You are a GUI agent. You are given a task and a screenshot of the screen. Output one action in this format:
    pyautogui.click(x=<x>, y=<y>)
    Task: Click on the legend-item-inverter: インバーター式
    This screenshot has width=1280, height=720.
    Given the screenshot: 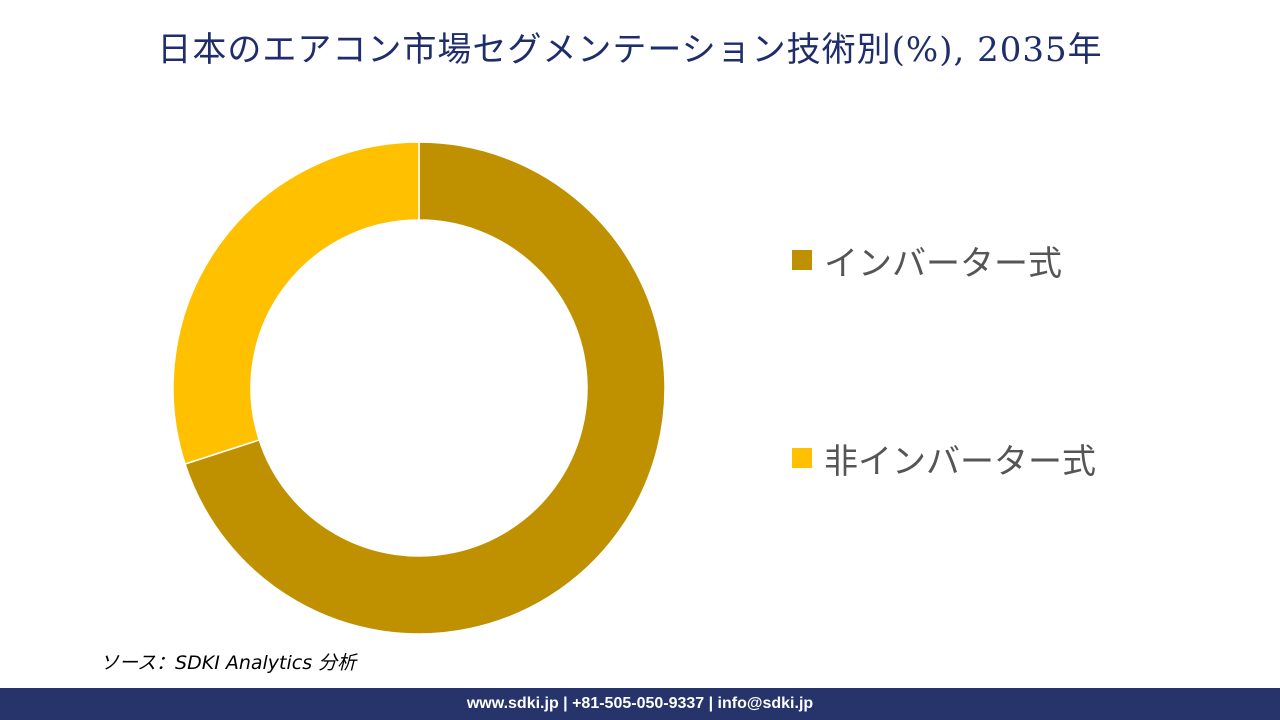 What is the action you would take?
    pyautogui.click(x=944, y=260)
    